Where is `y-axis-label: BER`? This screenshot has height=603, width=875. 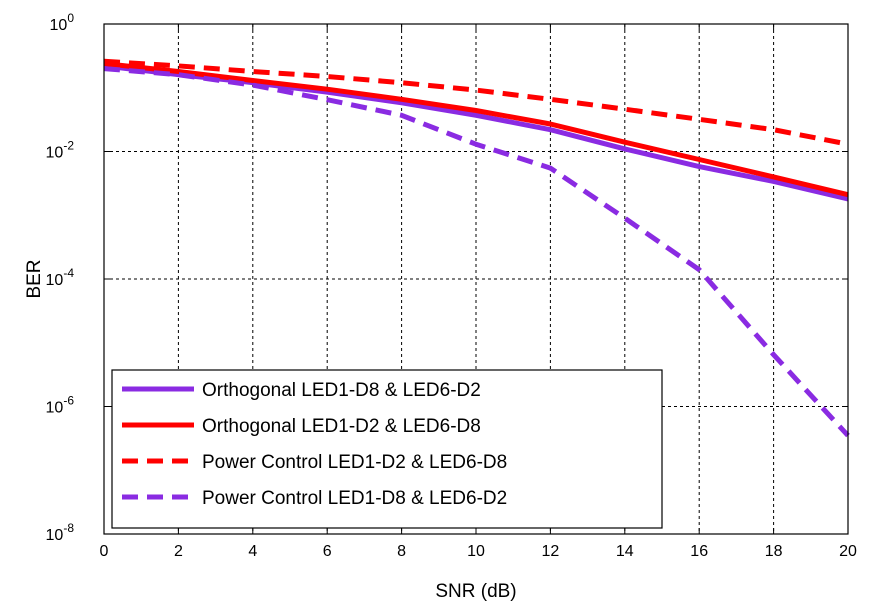 y-axis-label: BER is located at coordinates (34, 278).